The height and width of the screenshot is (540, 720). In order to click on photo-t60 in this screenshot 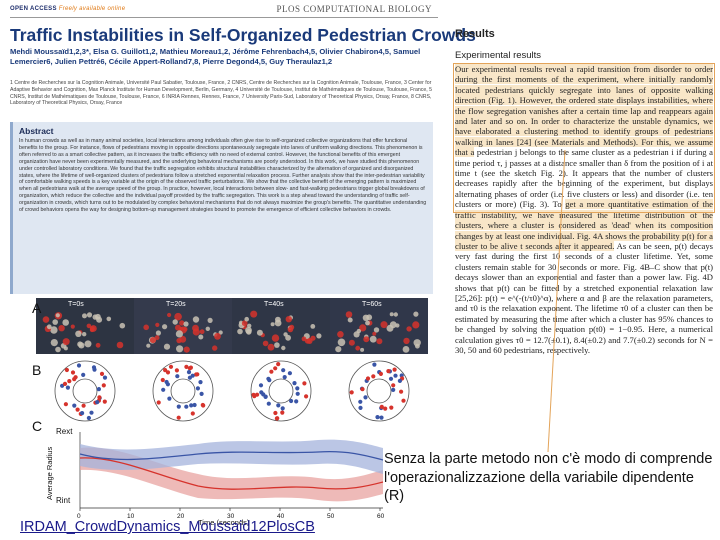, I will do `click(379, 326)`.